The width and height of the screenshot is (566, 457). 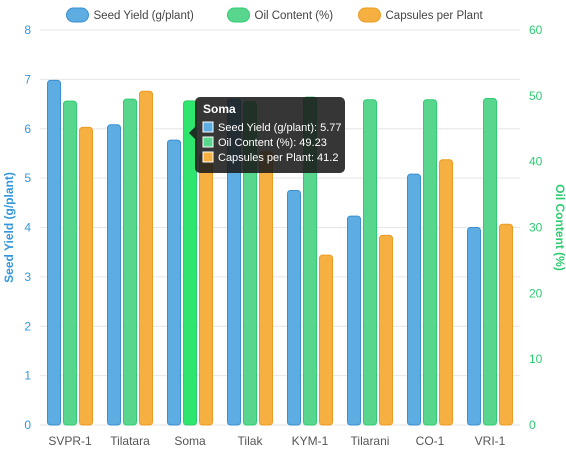 I want to click on left-axis-tick-label: 8, so click(x=27, y=30).